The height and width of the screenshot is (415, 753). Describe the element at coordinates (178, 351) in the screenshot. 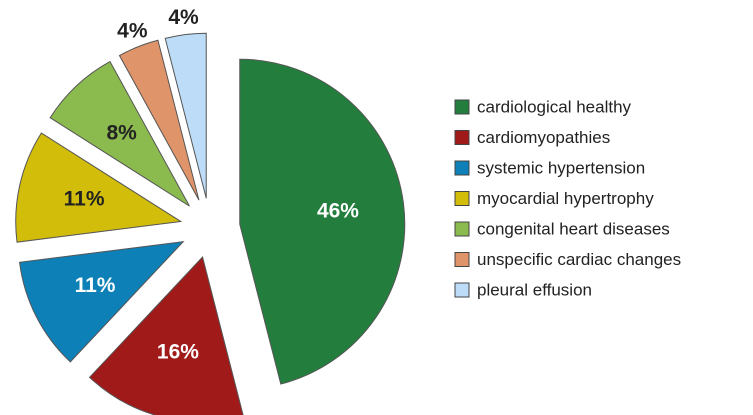

I see `slice-label: 16%` at that location.